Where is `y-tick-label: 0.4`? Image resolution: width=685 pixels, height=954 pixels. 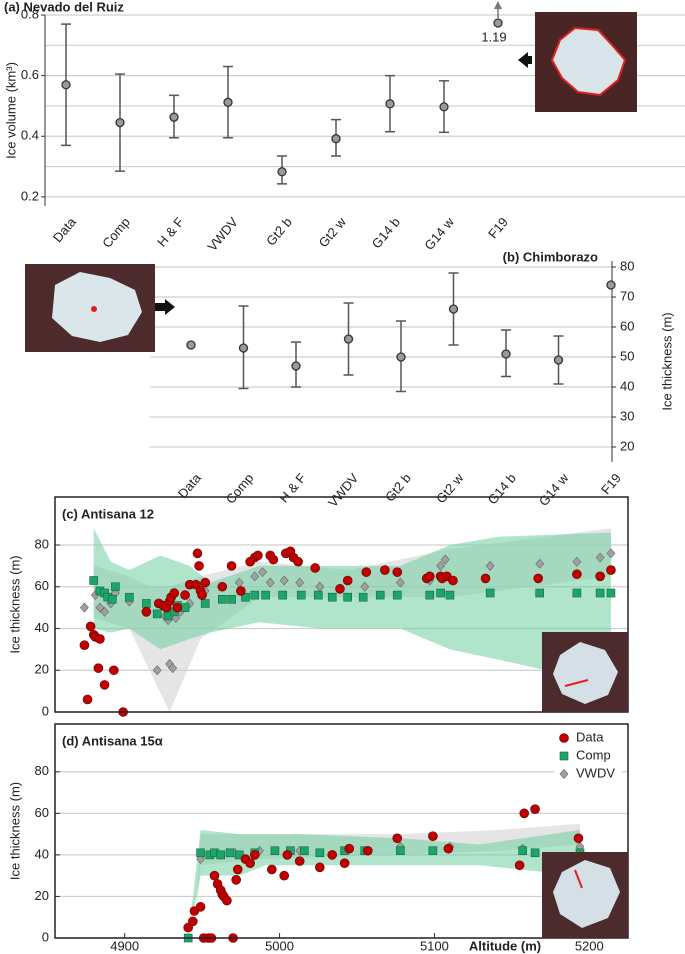 y-tick-label: 0.4 is located at coordinates (30, 135).